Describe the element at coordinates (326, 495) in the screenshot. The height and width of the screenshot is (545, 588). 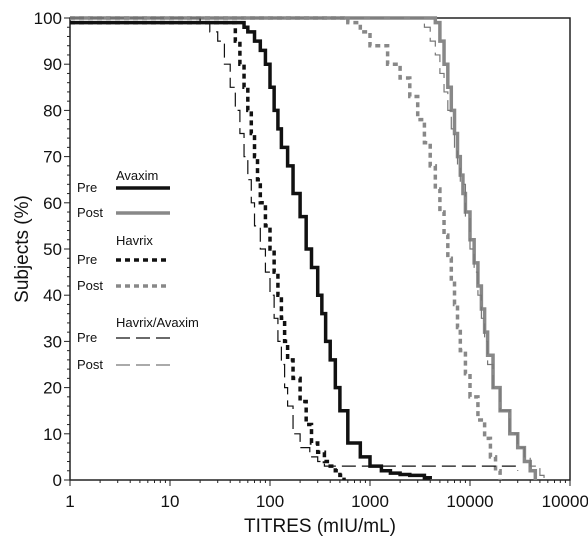
I see `x-axis: 1 10 100 1000 10000 100000` at that location.